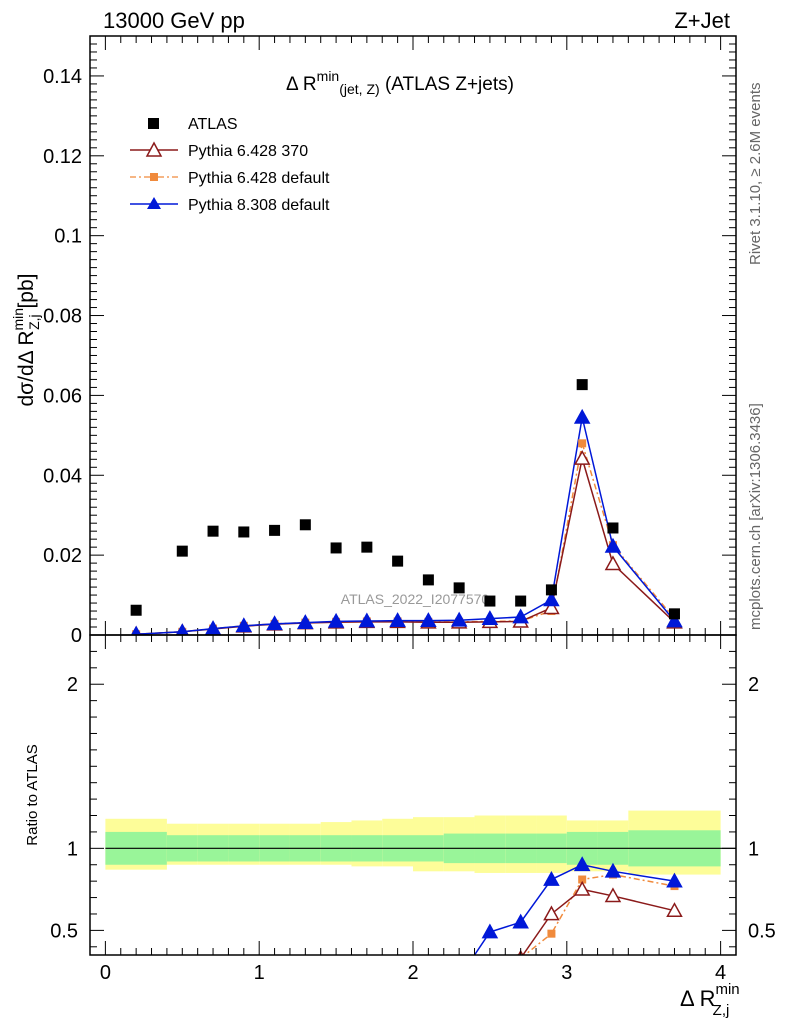 The height and width of the screenshot is (1029, 786). What do you see at coordinates (26, 368) in the screenshot?
I see `main-y-label-prefix: dσ/dΔ R` at bounding box center [26, 368].